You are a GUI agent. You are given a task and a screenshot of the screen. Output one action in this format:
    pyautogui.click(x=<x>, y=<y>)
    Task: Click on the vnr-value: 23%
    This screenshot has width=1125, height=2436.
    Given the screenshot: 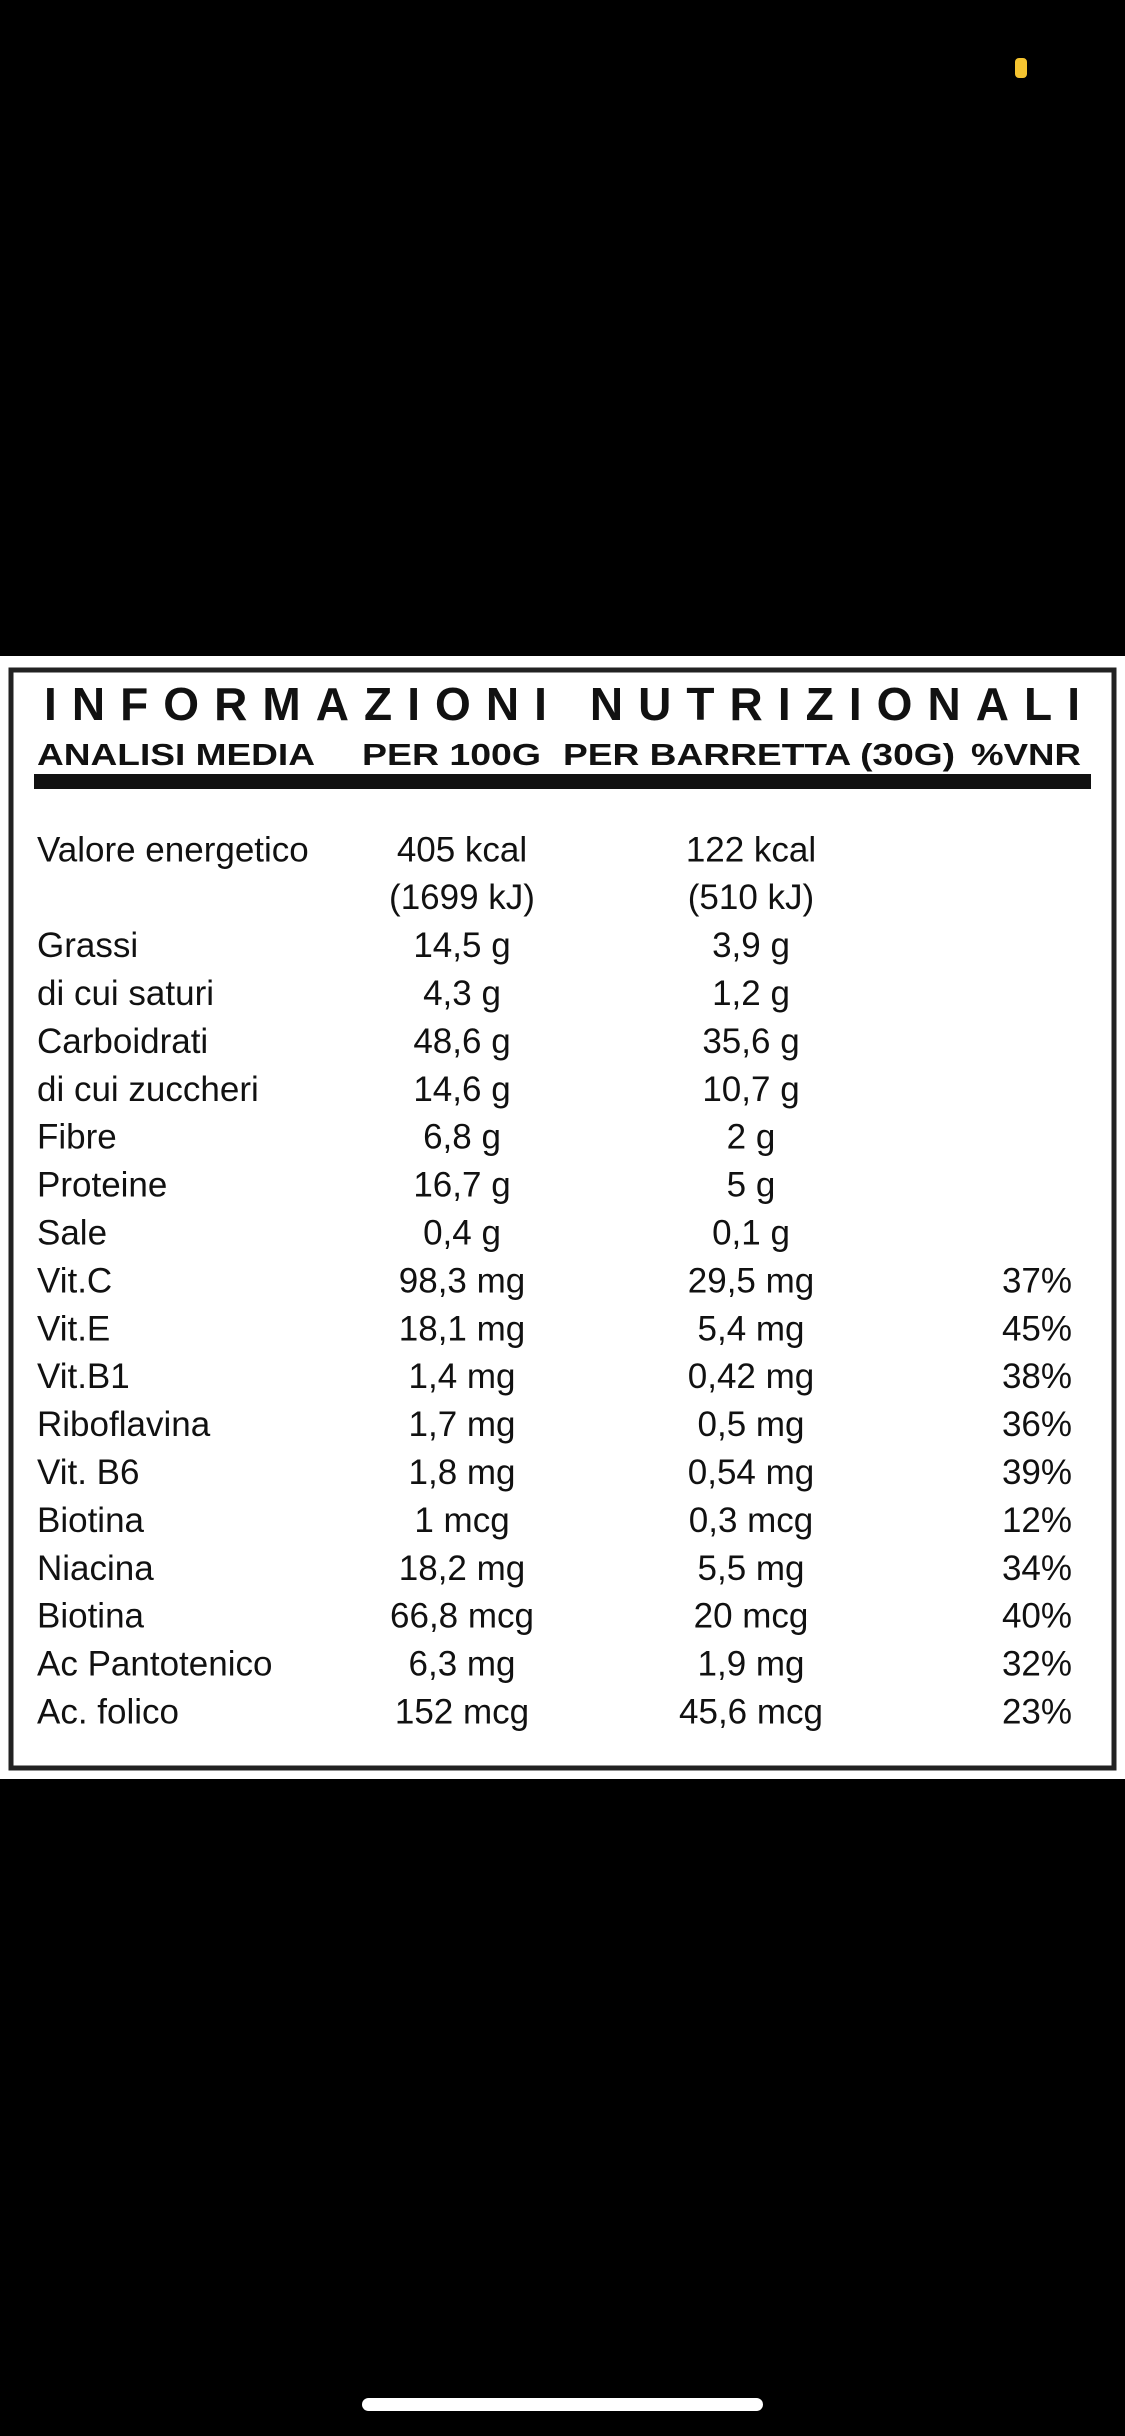 What is the action you would take?
    pyautogui.click(x=1037, y=1711)
    